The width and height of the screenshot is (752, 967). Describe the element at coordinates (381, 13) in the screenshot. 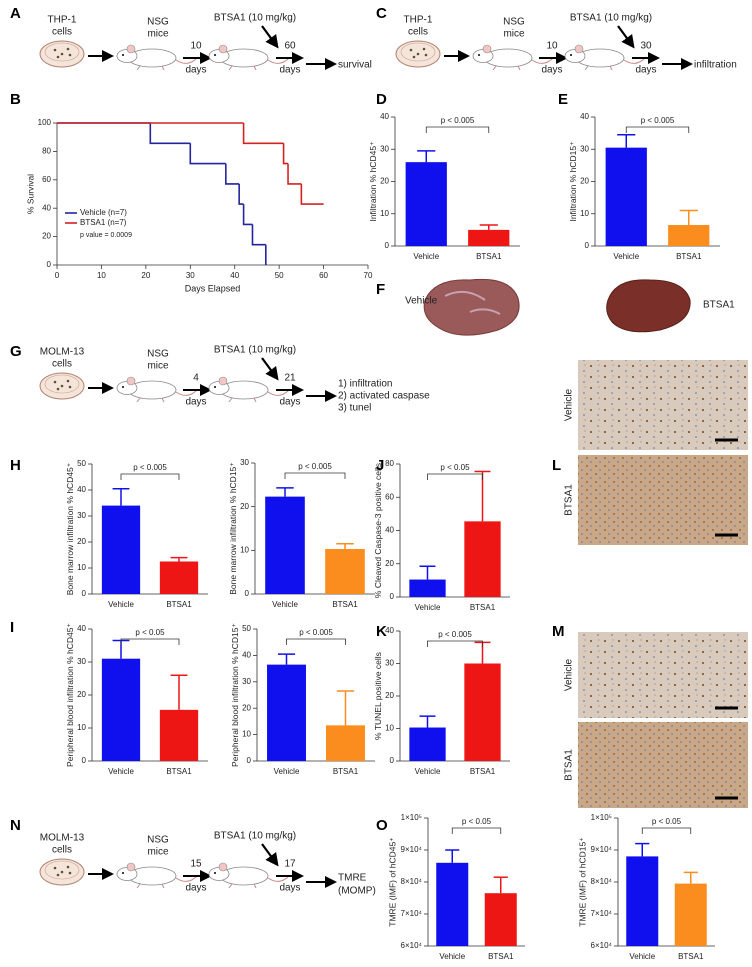

I see `panel-label: C` at that location.